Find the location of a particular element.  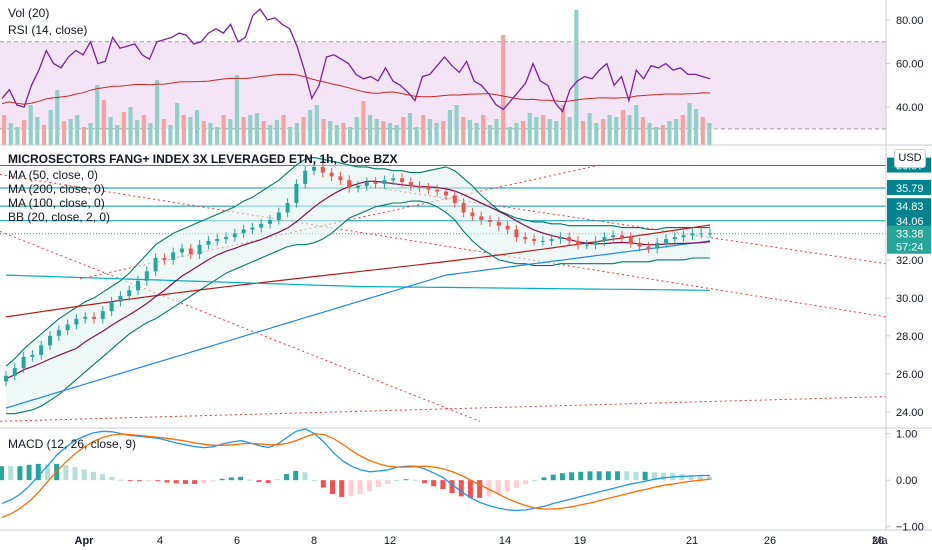

legend-bb: BB (20, close, 2, 0) is located at coordinates (59, 217).